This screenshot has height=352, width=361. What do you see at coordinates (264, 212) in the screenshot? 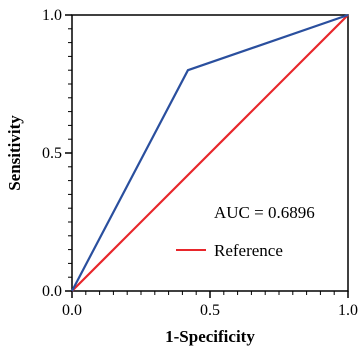
I see `auc-annotation: AUC = 0.6896` at bounding box center [264, 212].